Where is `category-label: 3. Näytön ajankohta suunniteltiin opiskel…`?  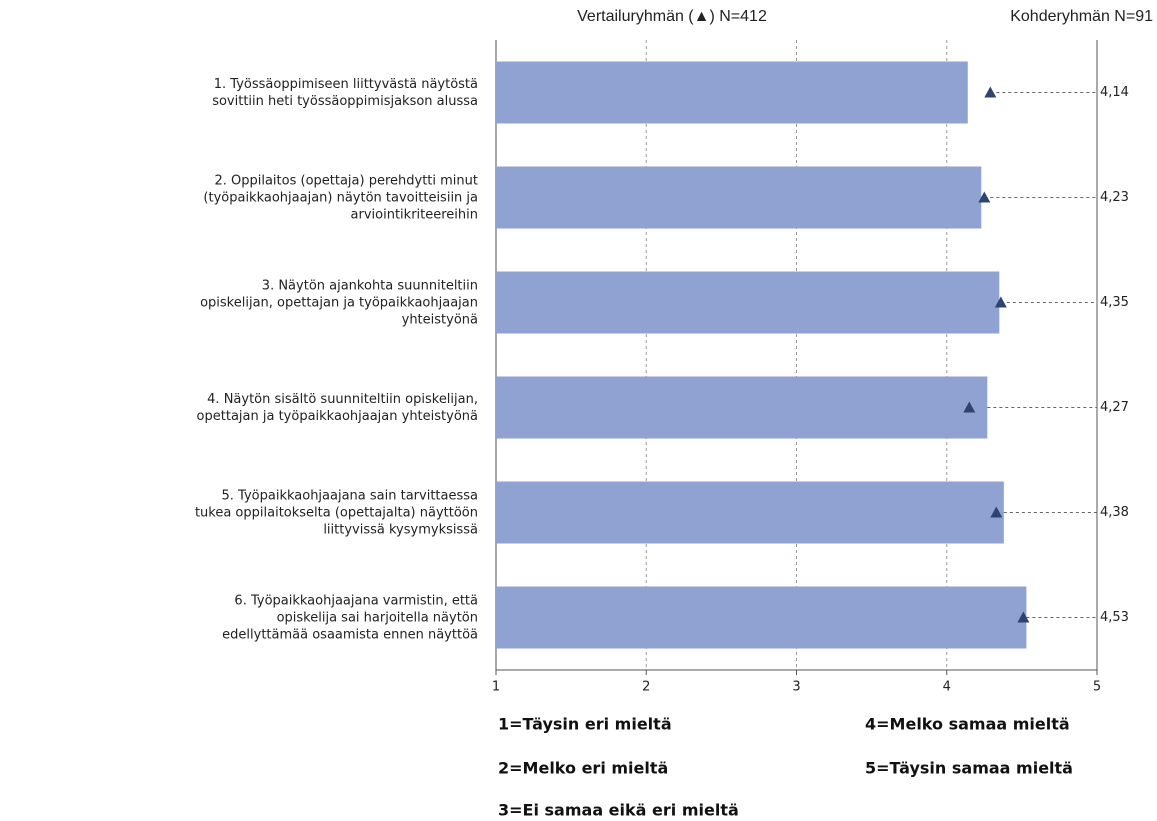 category-label: 3. Näytön ajankohta suunniteltiin opiskel… is located at coordinates (339, 302).